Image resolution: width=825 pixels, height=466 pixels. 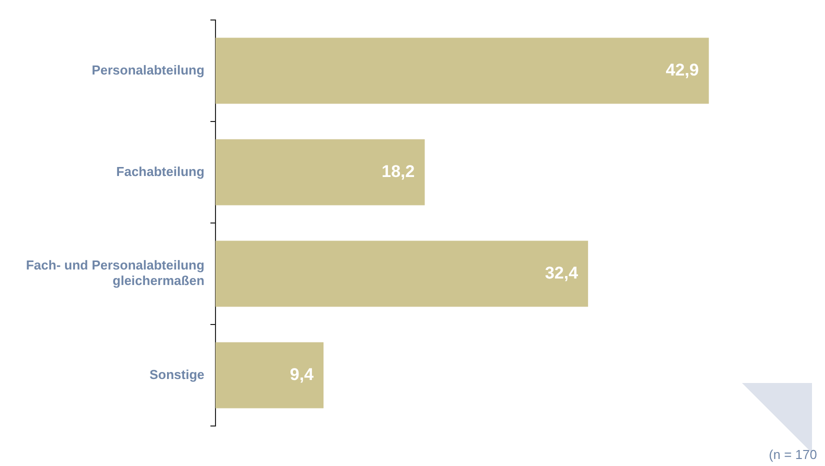 I want to click on text: (n = 170, so click(x=792, y=454).